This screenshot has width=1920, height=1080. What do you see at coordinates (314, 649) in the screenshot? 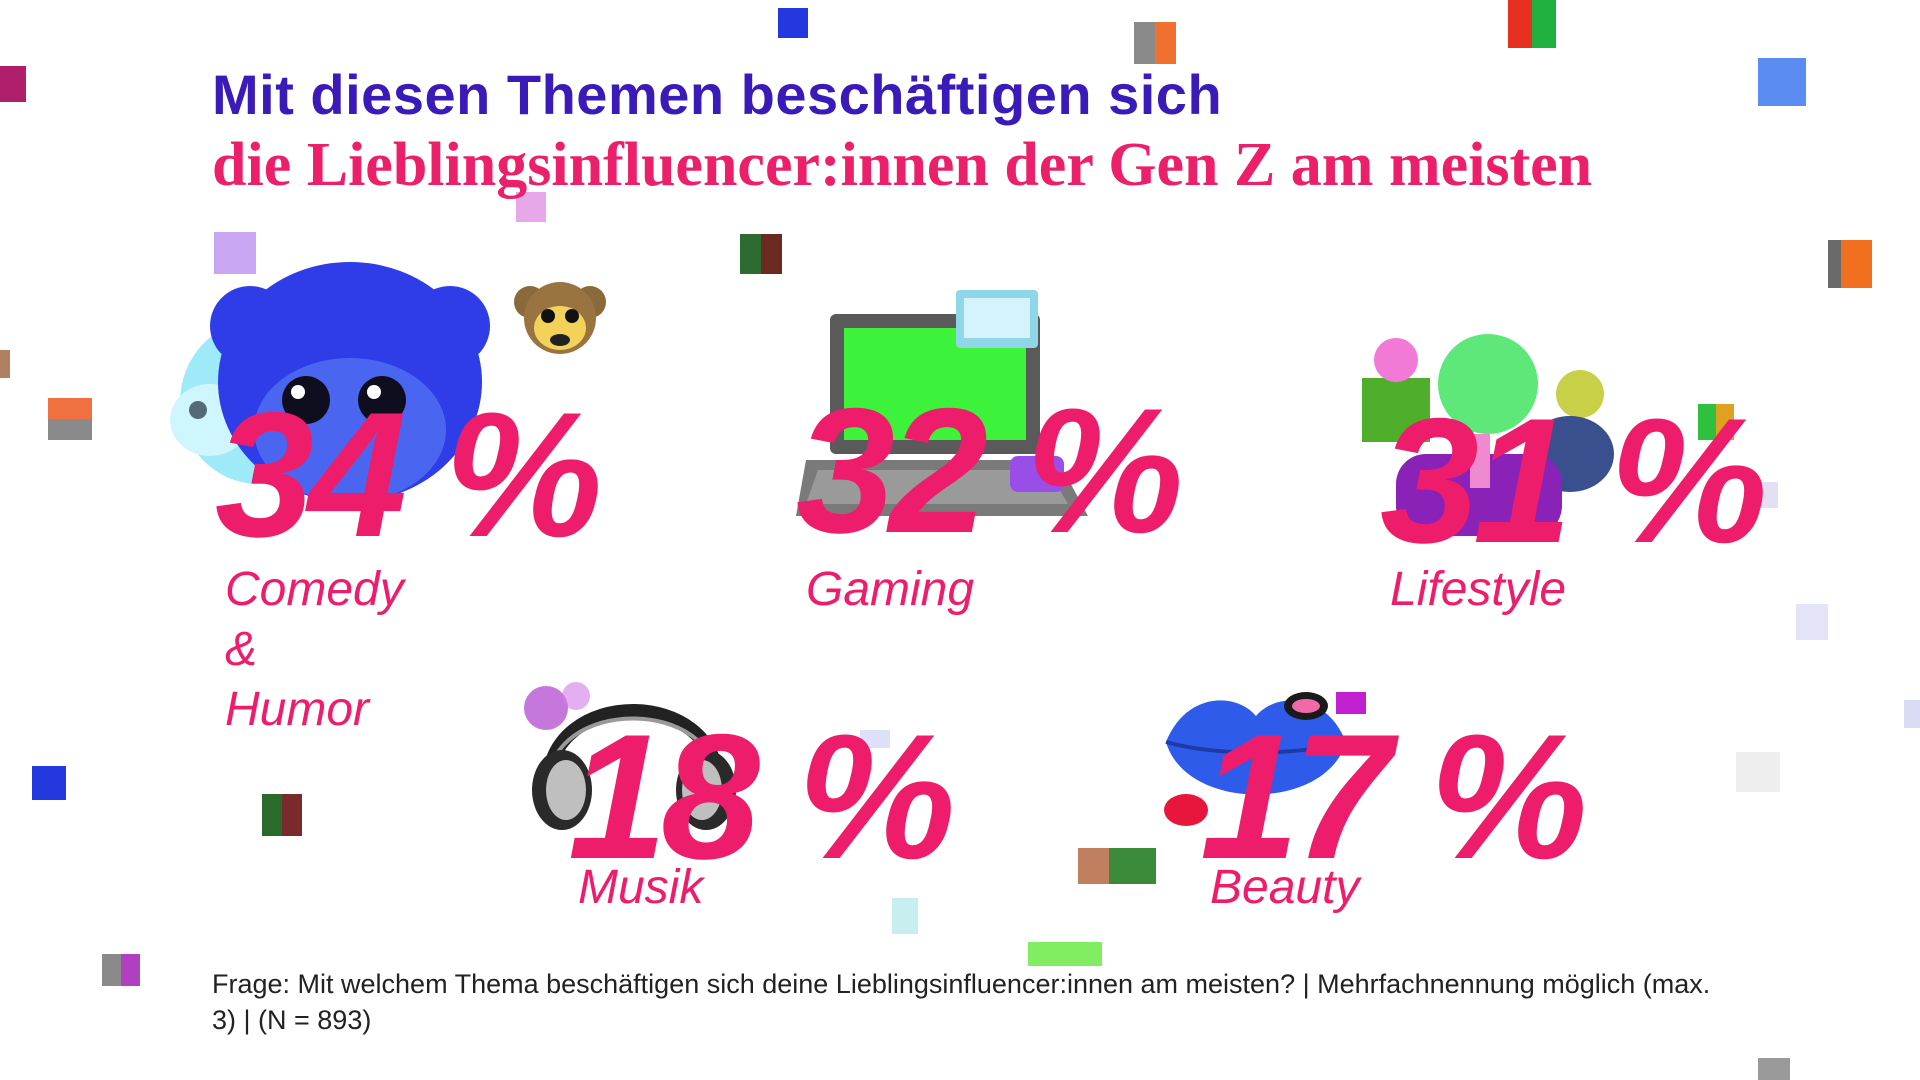
I see `stat-label: Comedy & Humor` at bounding box center [314, 649].